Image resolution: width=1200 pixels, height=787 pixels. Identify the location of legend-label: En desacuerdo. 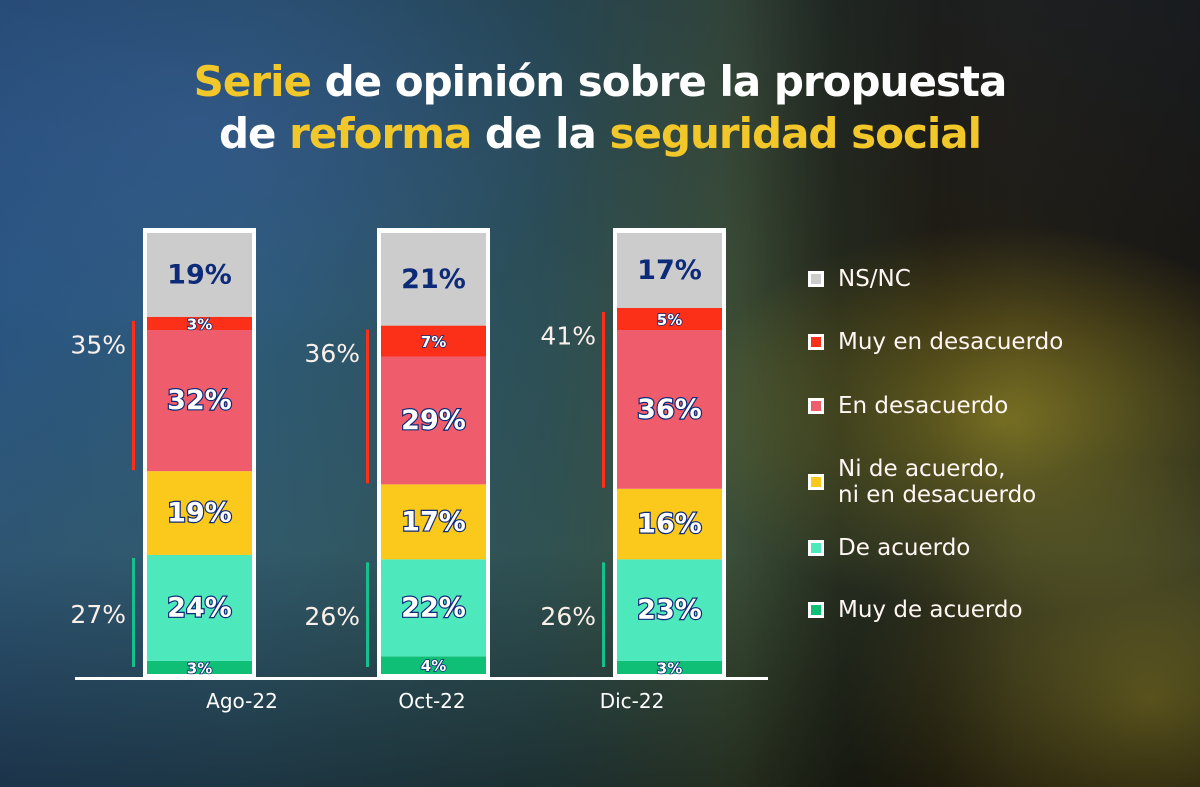
(923, 406).